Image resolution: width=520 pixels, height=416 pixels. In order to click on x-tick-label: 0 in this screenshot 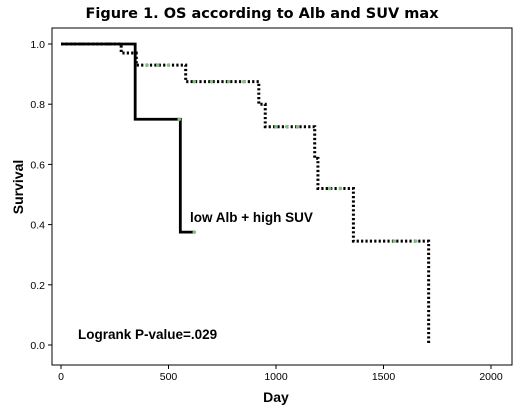, I will do `click(61, 377)`.